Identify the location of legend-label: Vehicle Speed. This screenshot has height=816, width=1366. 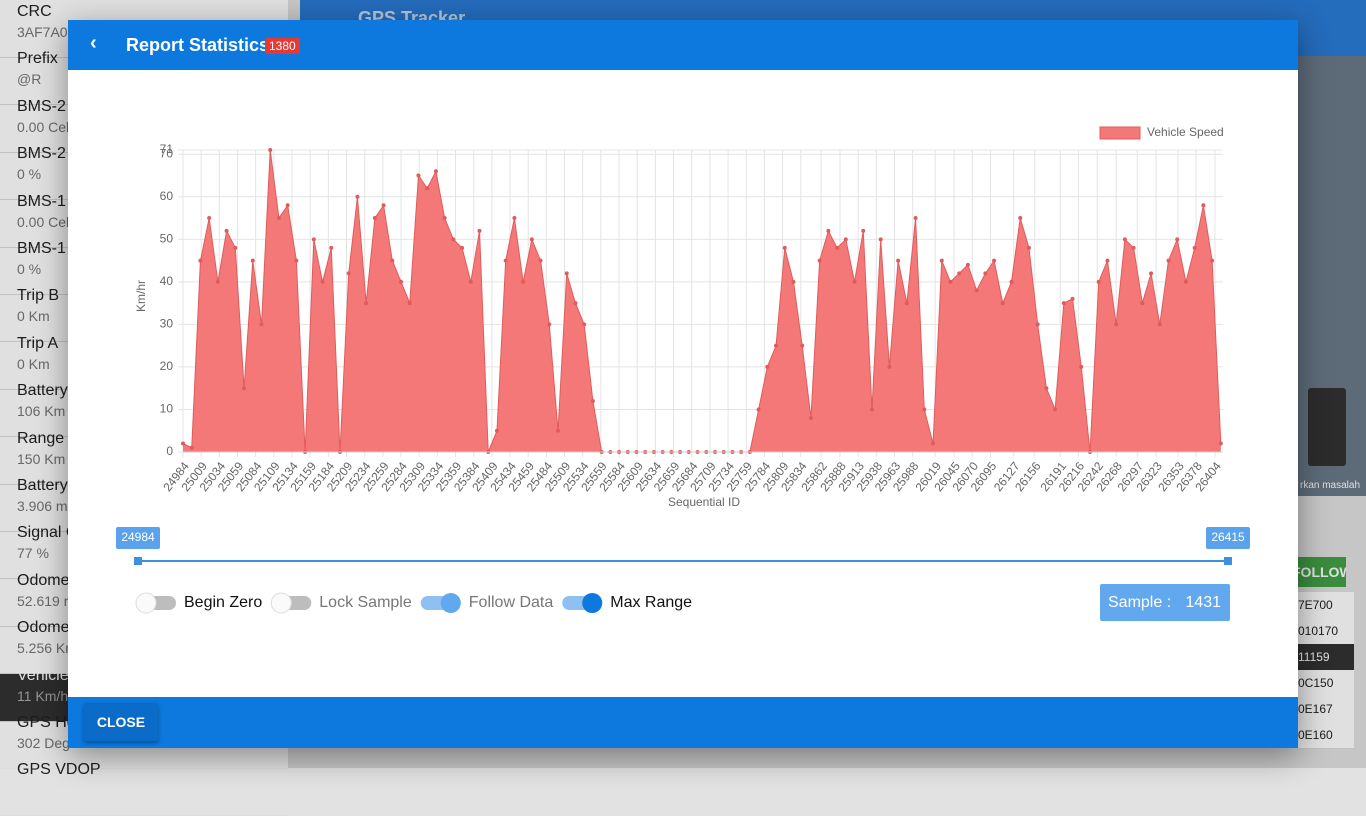
(1185, 132).